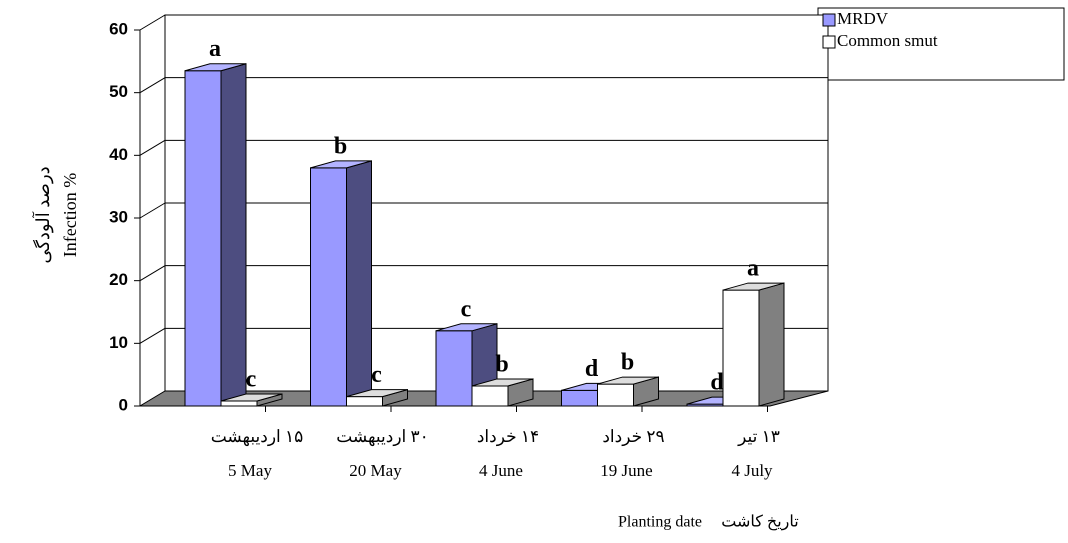  What do you see at coordinates (118, 154) in the screenshot?
I see `y-tick-label: 40` at bounding box center [118, 154].